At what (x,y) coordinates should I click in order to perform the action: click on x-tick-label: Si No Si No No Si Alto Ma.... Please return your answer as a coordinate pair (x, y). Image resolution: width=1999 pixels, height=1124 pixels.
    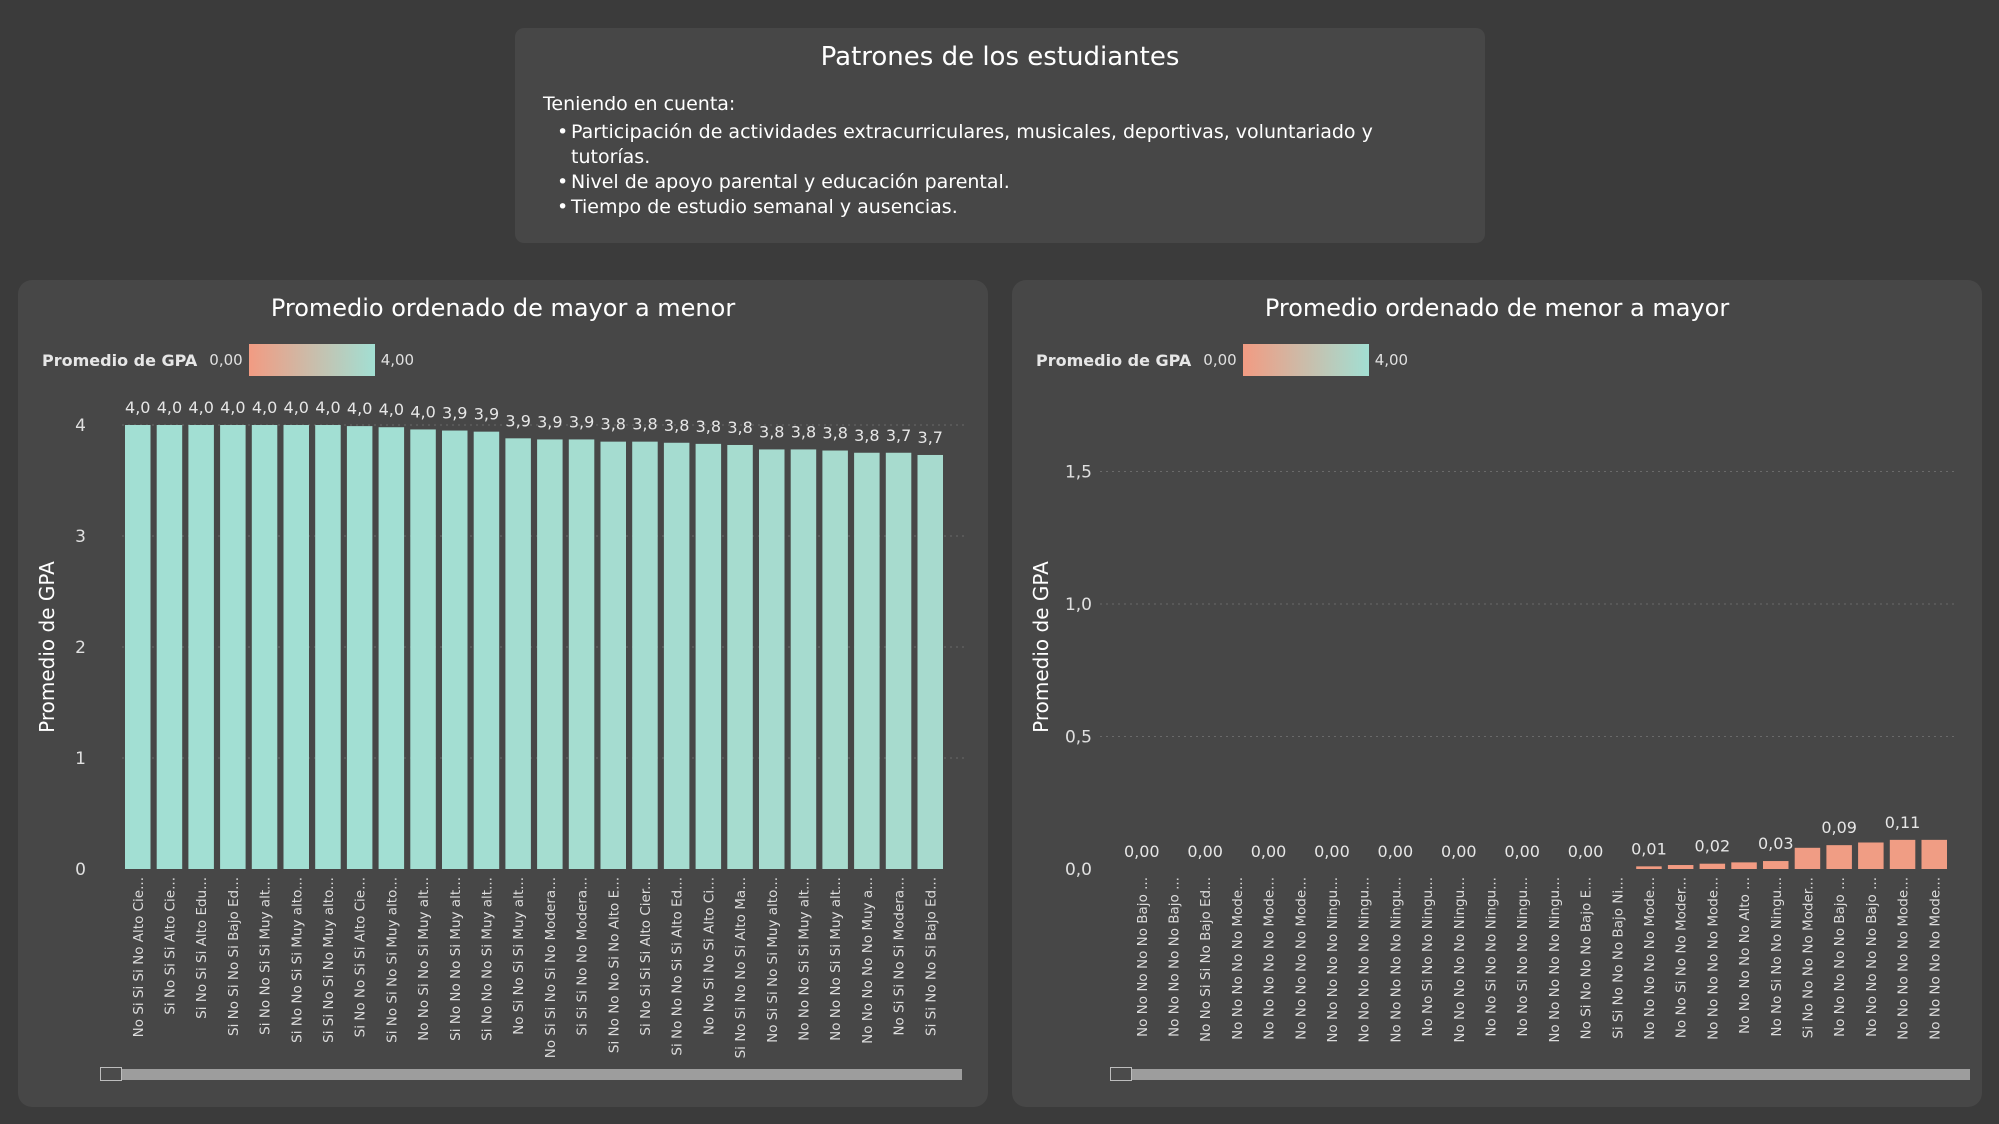
    Looking at the image, I should click on (741, 967).